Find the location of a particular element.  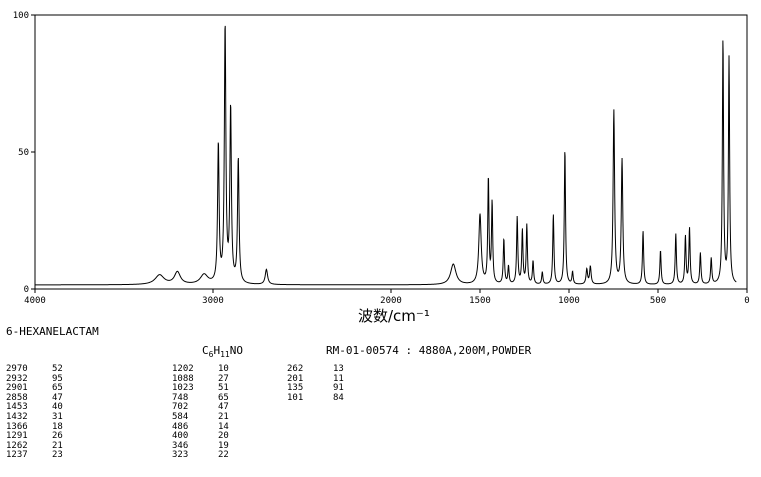

peak-intensity: 95 is located at coordinates (57, 378).